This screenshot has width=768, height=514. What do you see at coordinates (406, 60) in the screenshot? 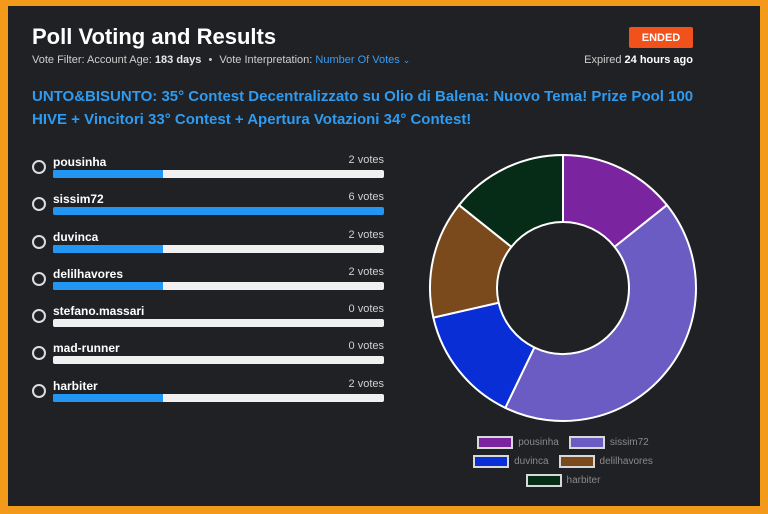
I see `chevron-down-icon: ⌄` at bounding box center [406, 60].